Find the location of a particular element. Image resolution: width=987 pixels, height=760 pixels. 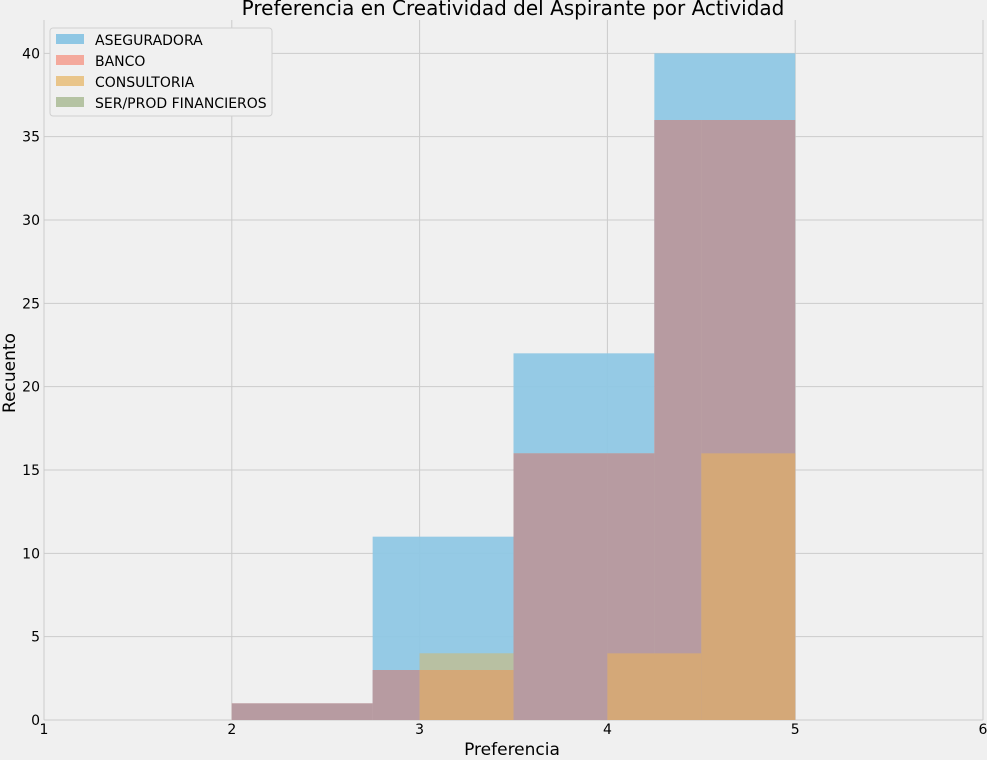

y-tick-label: 20 is located at coordinates (31, 388).